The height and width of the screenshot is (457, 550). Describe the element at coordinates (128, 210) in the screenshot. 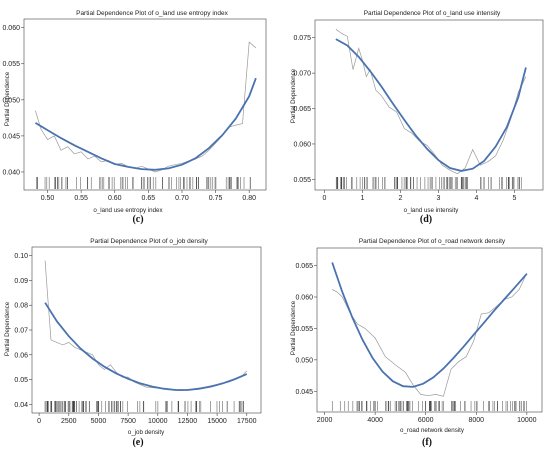

I see `chart-c-xlabel: o_land use entropy index` at that location.